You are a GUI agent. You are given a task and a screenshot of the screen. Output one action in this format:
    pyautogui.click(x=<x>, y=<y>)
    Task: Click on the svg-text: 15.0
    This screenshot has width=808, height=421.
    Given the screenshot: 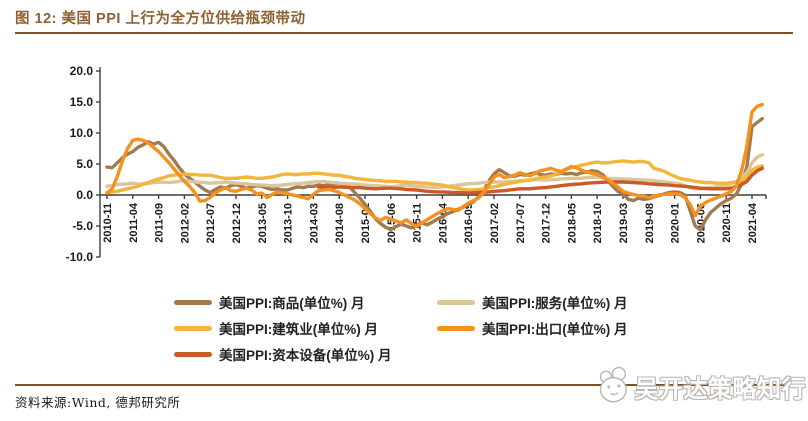 What is the action you would take?
    pyautogui.click(x=82, y=102)
    